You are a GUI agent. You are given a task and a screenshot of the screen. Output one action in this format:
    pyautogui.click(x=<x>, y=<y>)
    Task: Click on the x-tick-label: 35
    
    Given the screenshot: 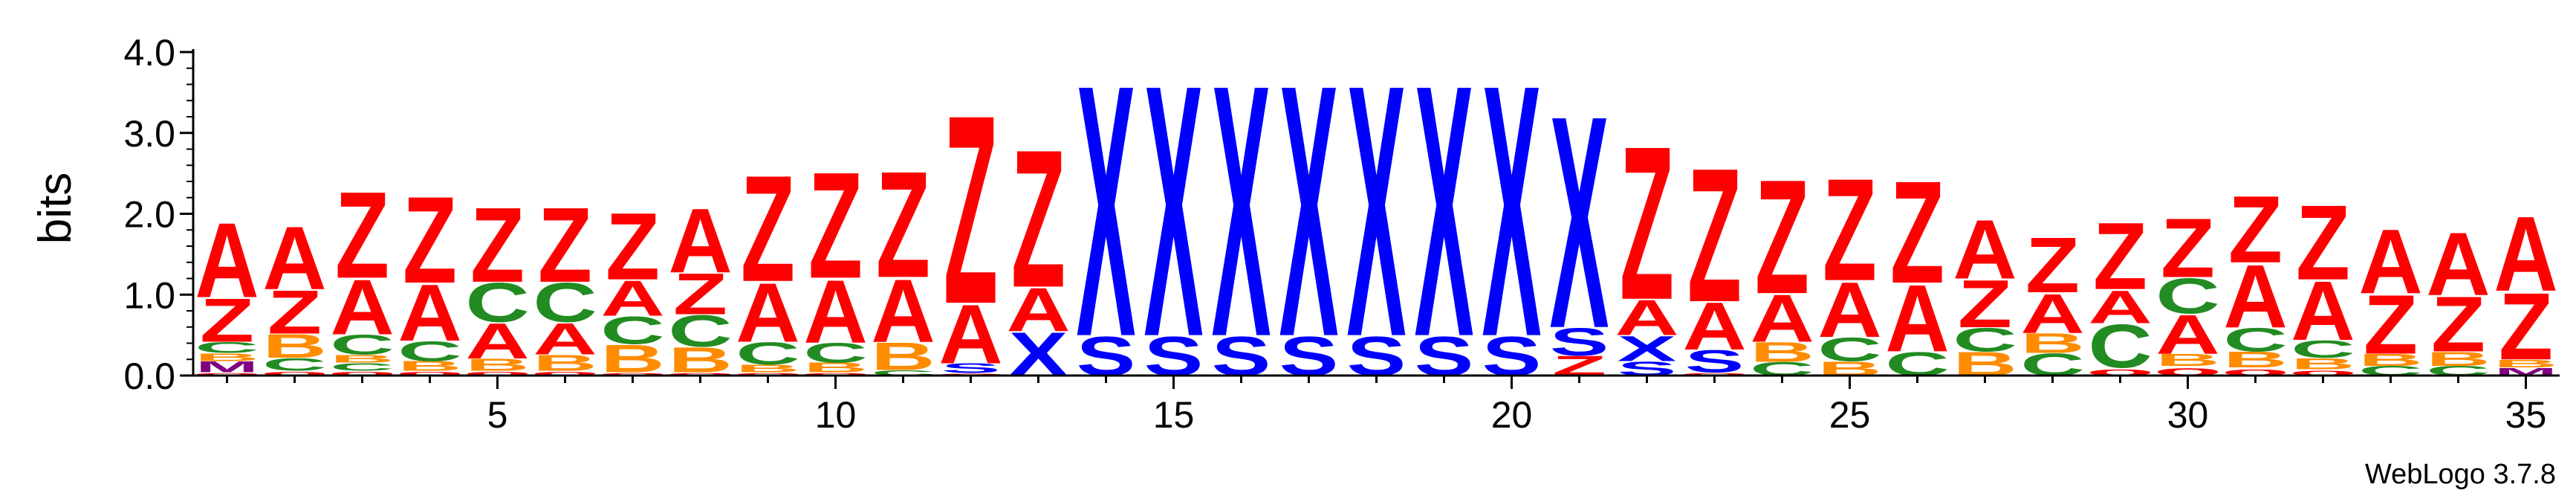 What is the action you would take?
    pyautogui.click(x=2526, y=415)
    